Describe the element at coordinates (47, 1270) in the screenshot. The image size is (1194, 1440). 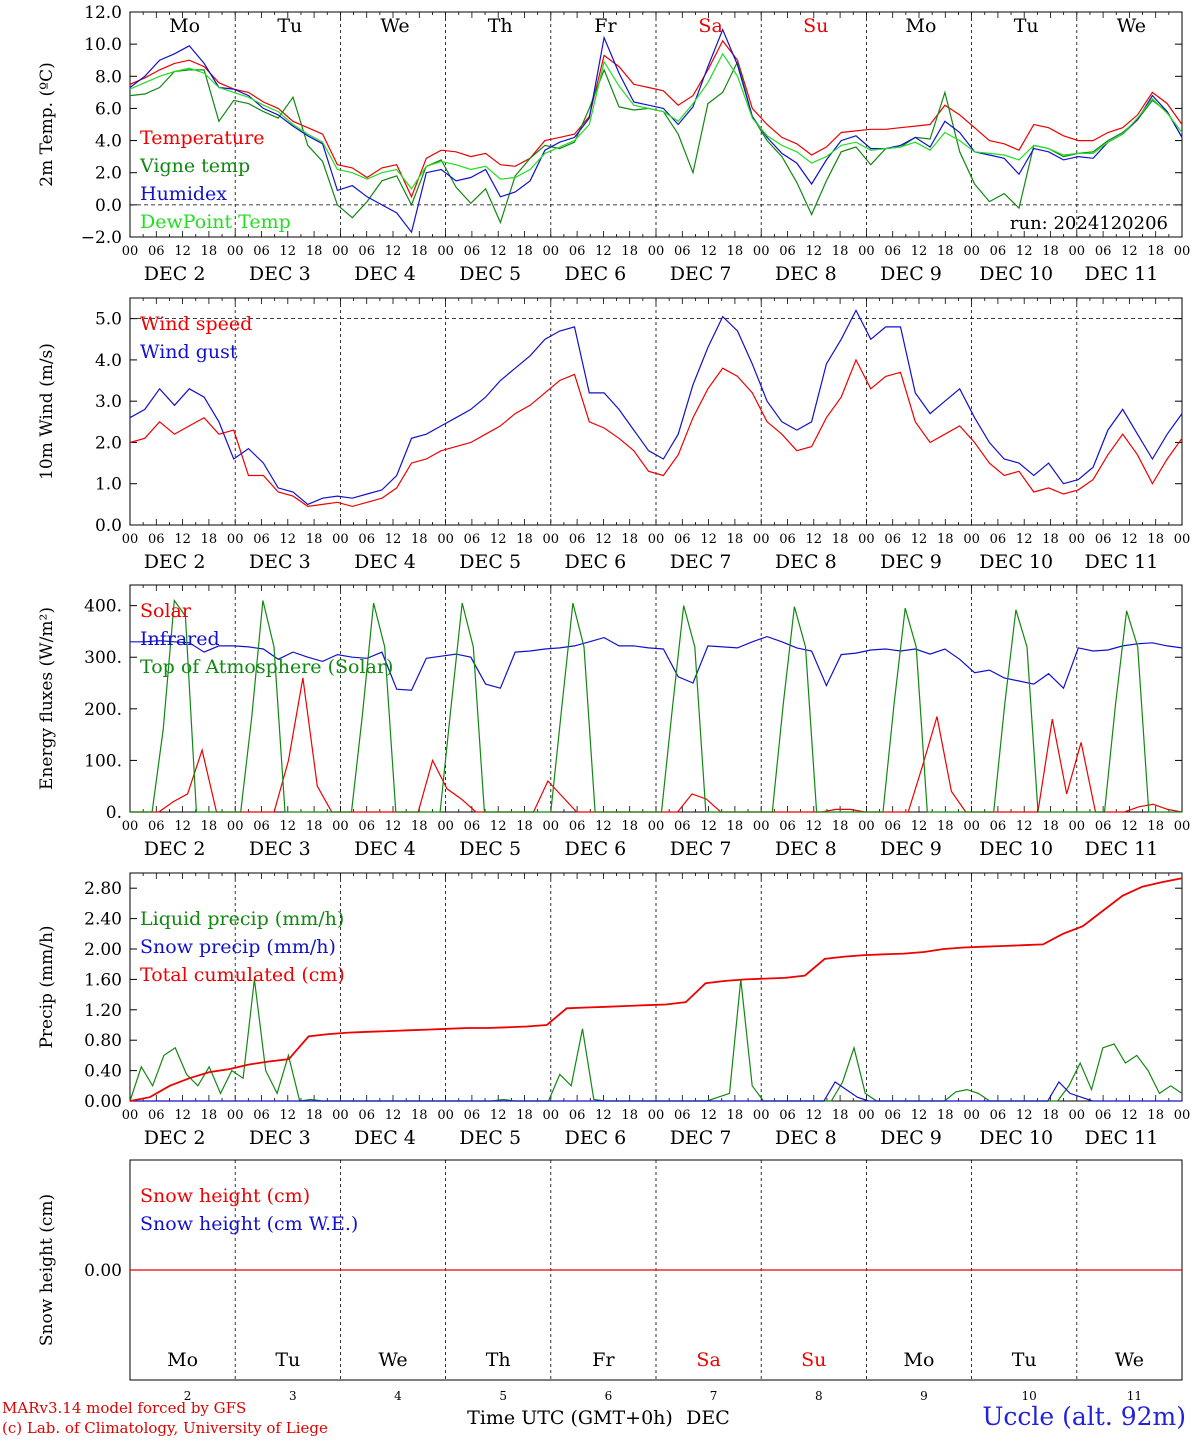
I see `y-axis-label: Snow height (cm)` at that location.